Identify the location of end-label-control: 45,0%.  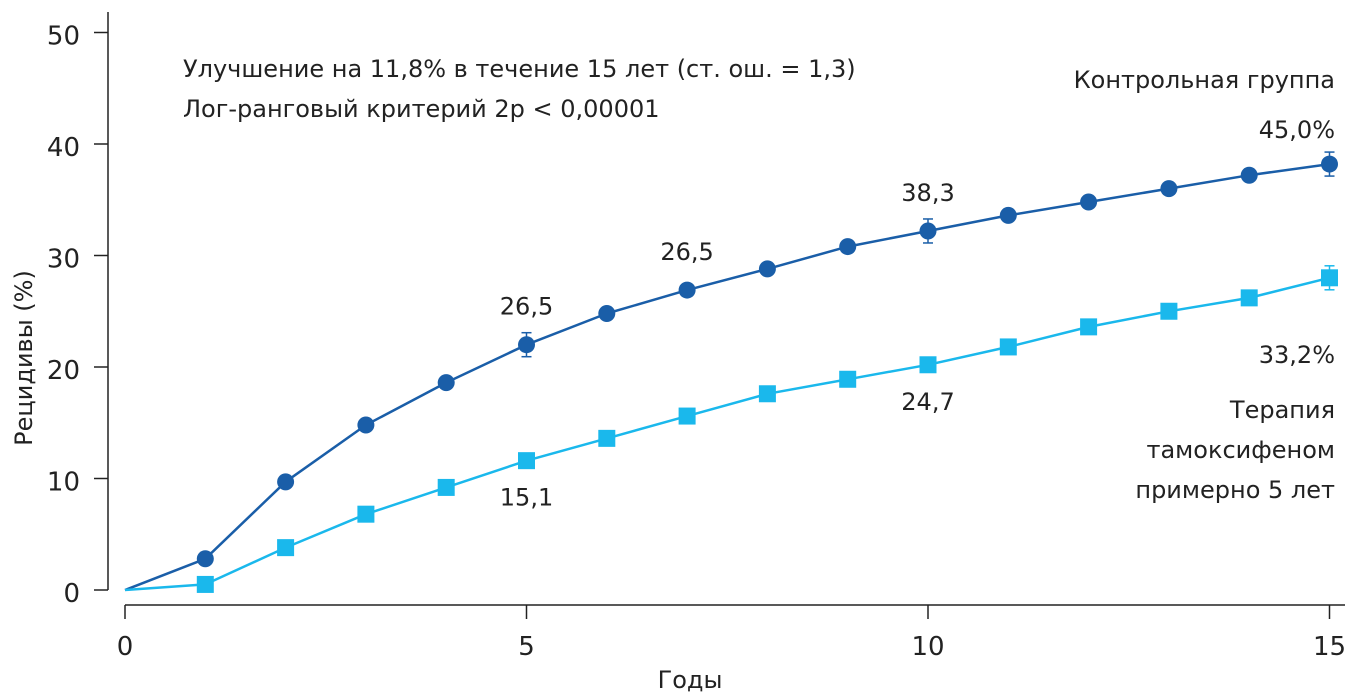
(1297, 130).